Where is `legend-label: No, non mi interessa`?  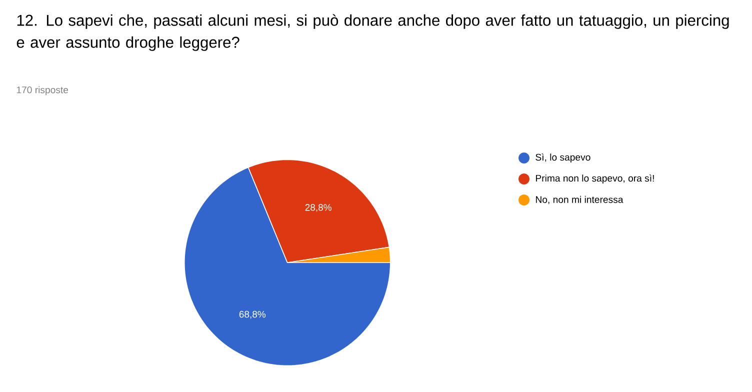 legend-label: No, non mi interessa is located at coordinates (580, 200).